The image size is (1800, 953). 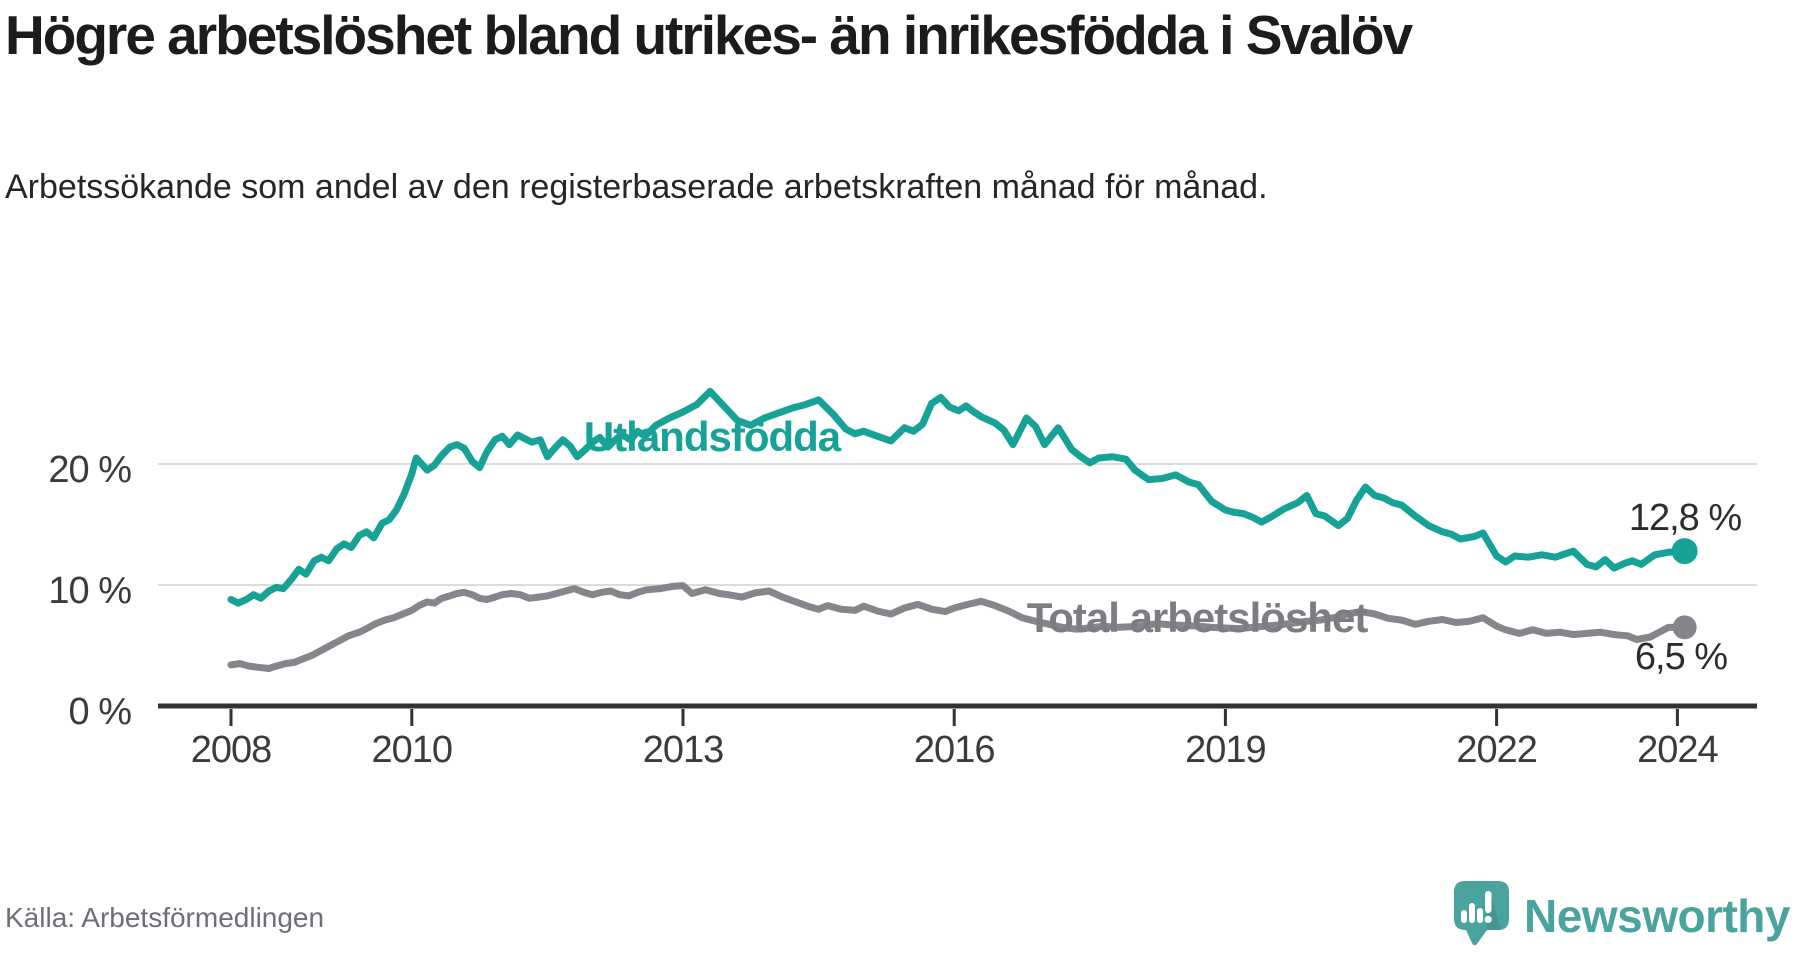 What do you see at coordinates (683, 750) in the screenshot?
I see `x-axis-tick-label: 2013` at bounding box center [683, 750].